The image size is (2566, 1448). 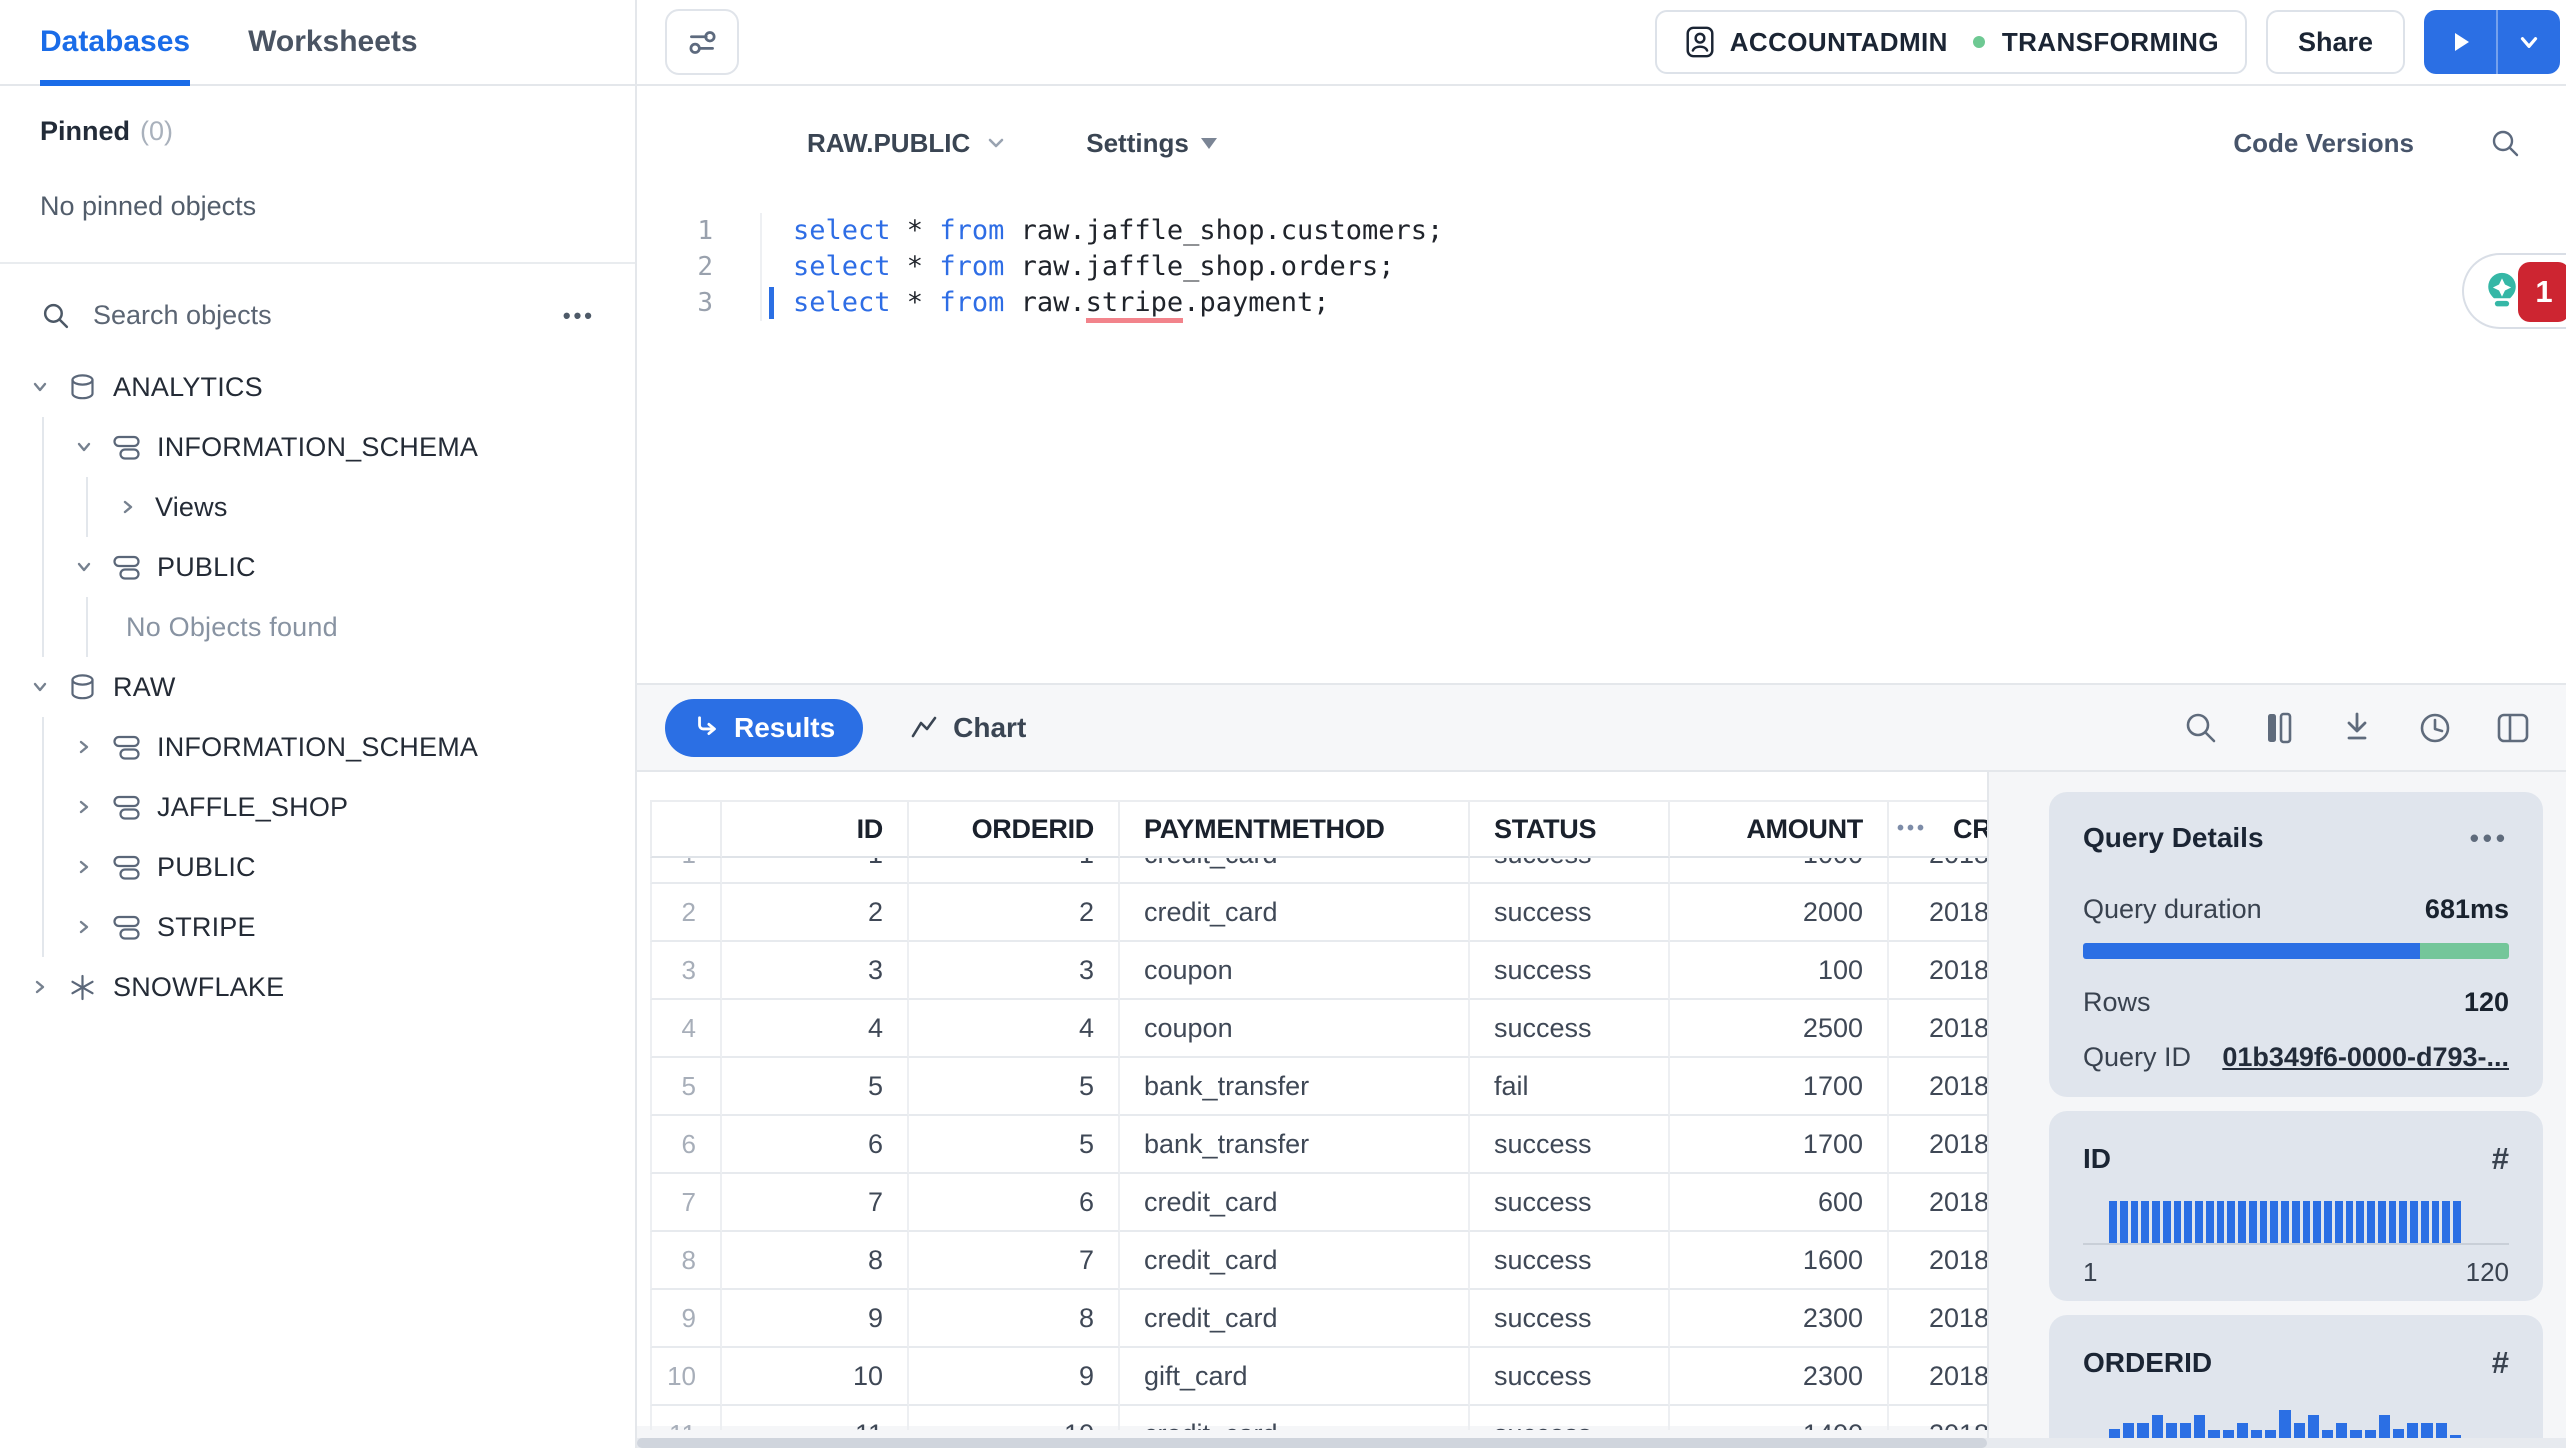 I want to click on row-number-cell: 11, so click(x=686, y=1418).